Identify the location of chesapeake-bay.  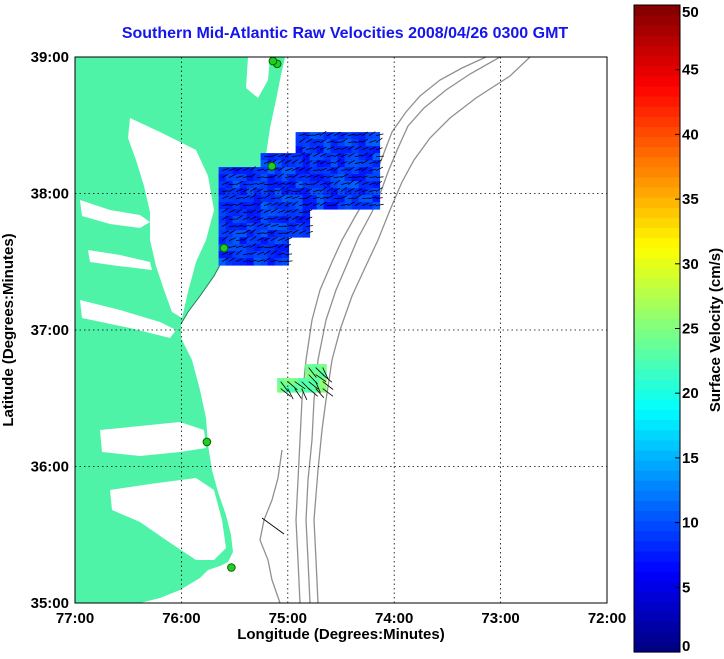
(171, 218).